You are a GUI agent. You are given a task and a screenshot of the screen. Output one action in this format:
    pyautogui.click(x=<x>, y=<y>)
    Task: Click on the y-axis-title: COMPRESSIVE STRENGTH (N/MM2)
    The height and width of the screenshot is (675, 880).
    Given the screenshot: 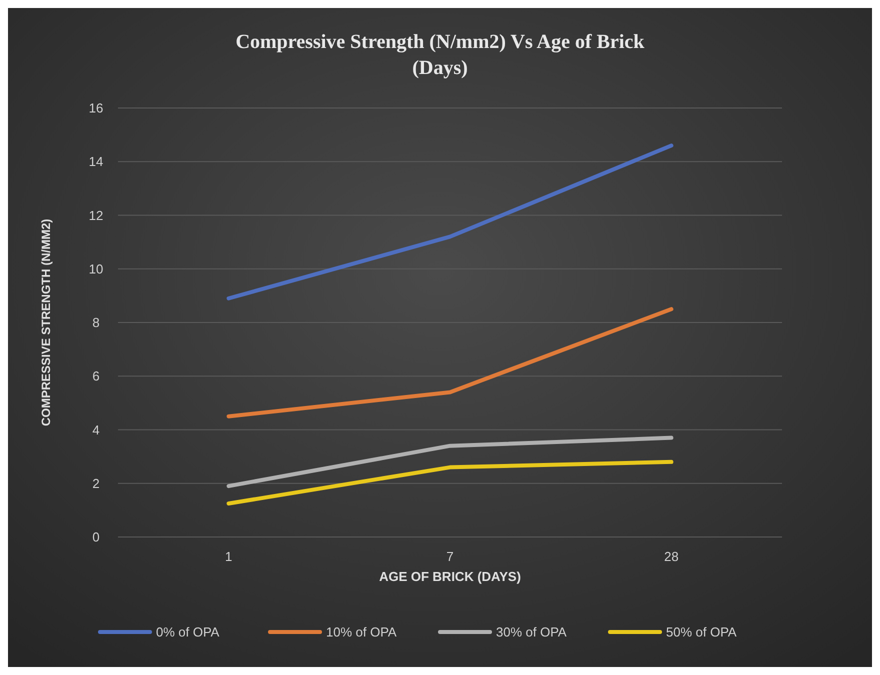 What is the action you would take?
    pyautogui.click(x=46, y=322)
    